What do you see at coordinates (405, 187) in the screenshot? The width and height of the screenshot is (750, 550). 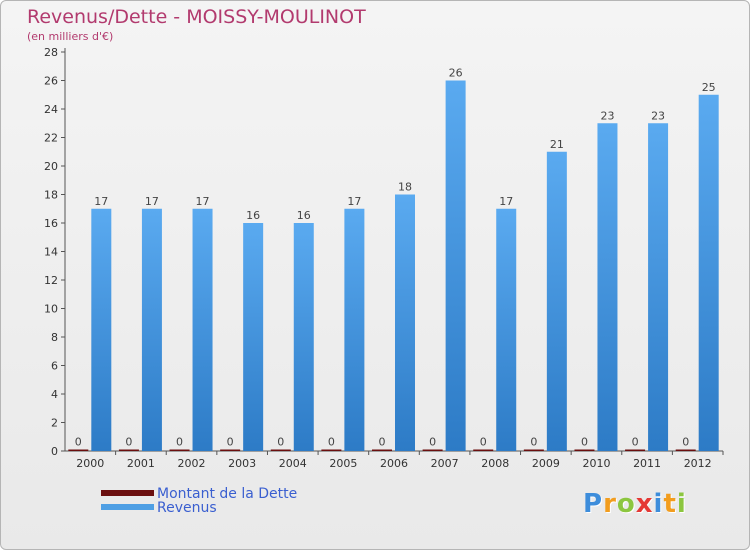 I see `data-label-revenus: 18` at bounding box center [405, 187].